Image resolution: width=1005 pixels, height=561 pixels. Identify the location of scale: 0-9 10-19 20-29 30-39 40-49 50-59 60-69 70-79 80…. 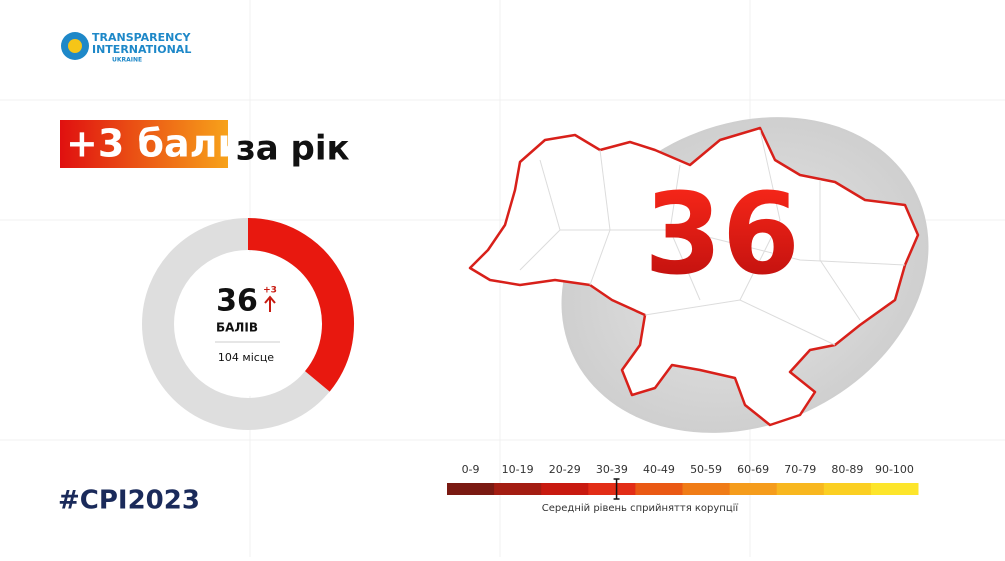
(683, 481).